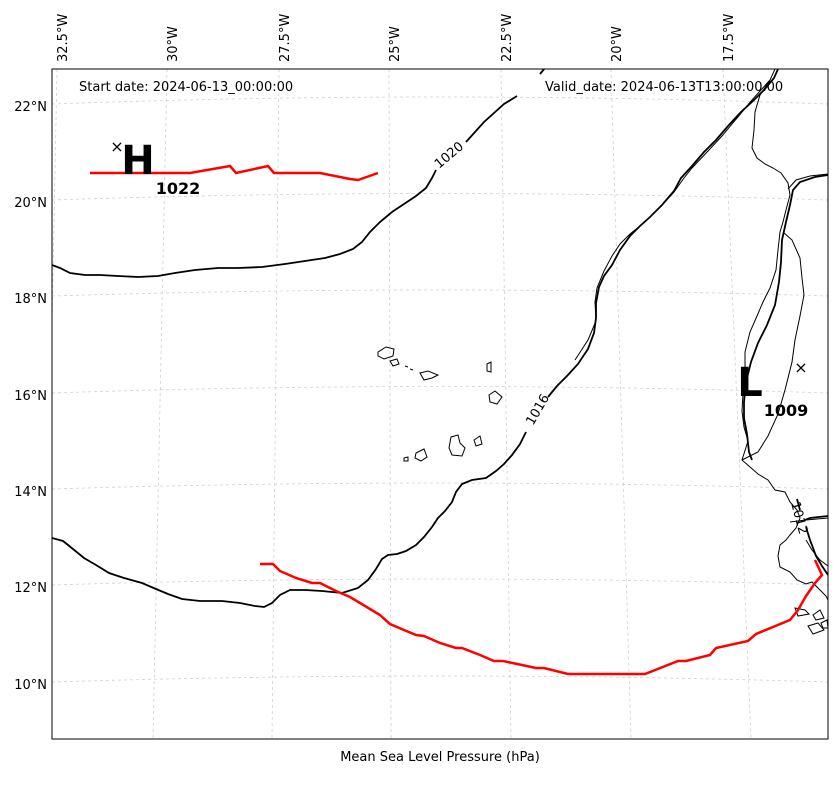  Describe the element at coordinates (173, 44) in the screenshot. I see `lon-label: 30°W` at that location.